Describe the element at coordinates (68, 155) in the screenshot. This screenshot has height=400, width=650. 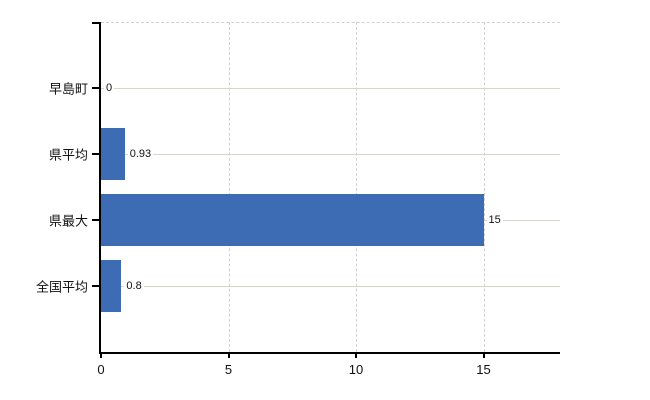
I see `category-label: 県平均` at that location.